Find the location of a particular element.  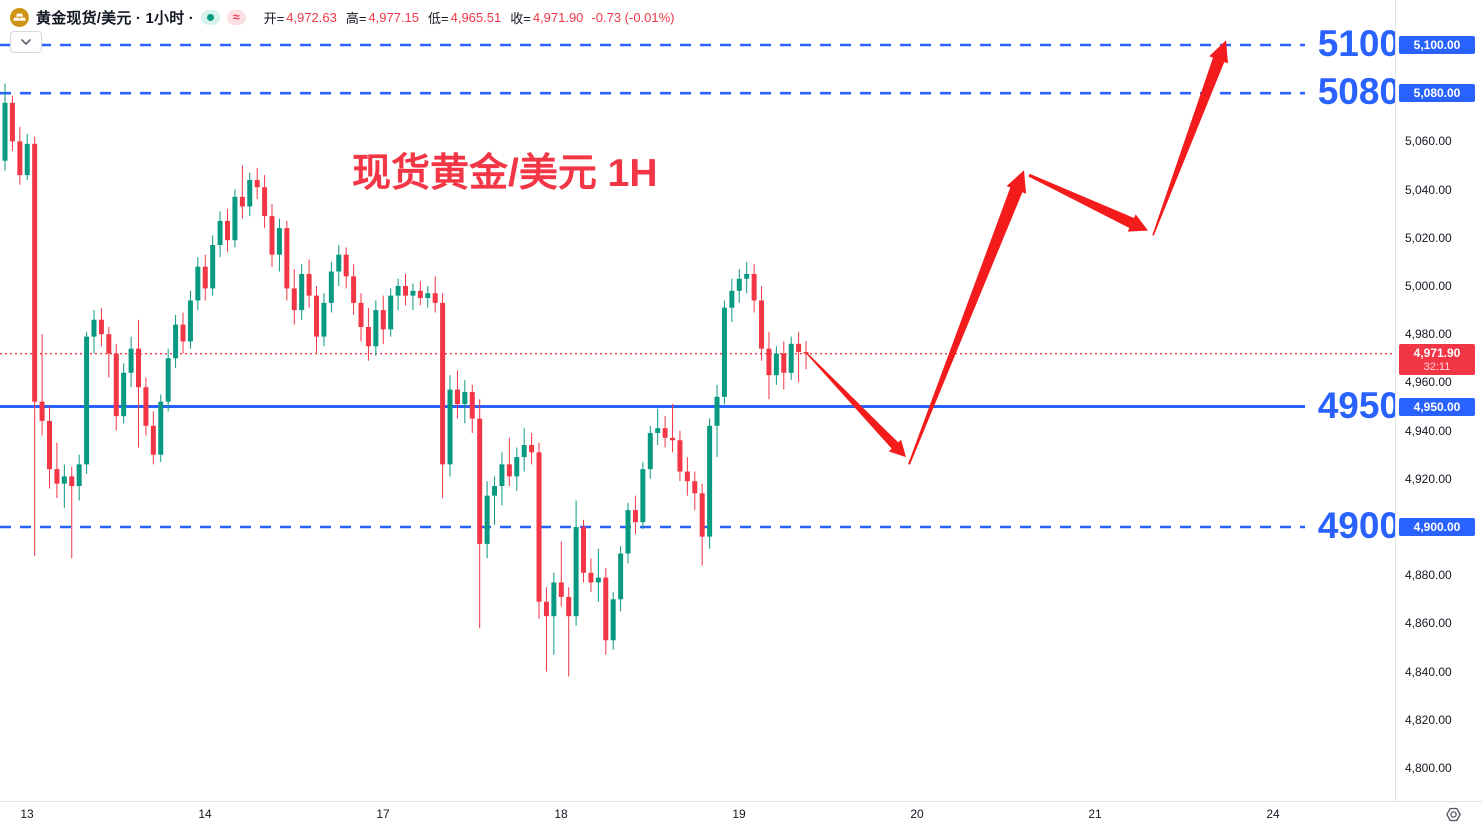

price-tick: 4,840.00 is located at coordinates (1428, 671).